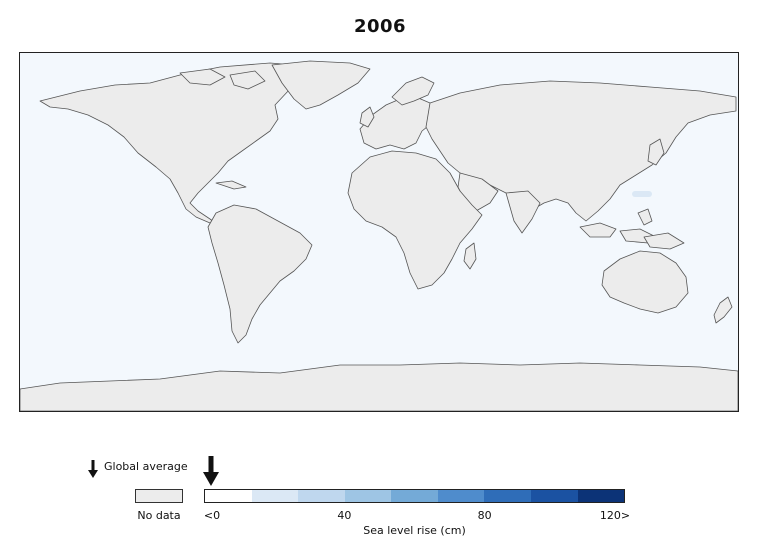 The height and width of the screenshot is (550, 760). I want to click on madagascar, so click(470, 256).